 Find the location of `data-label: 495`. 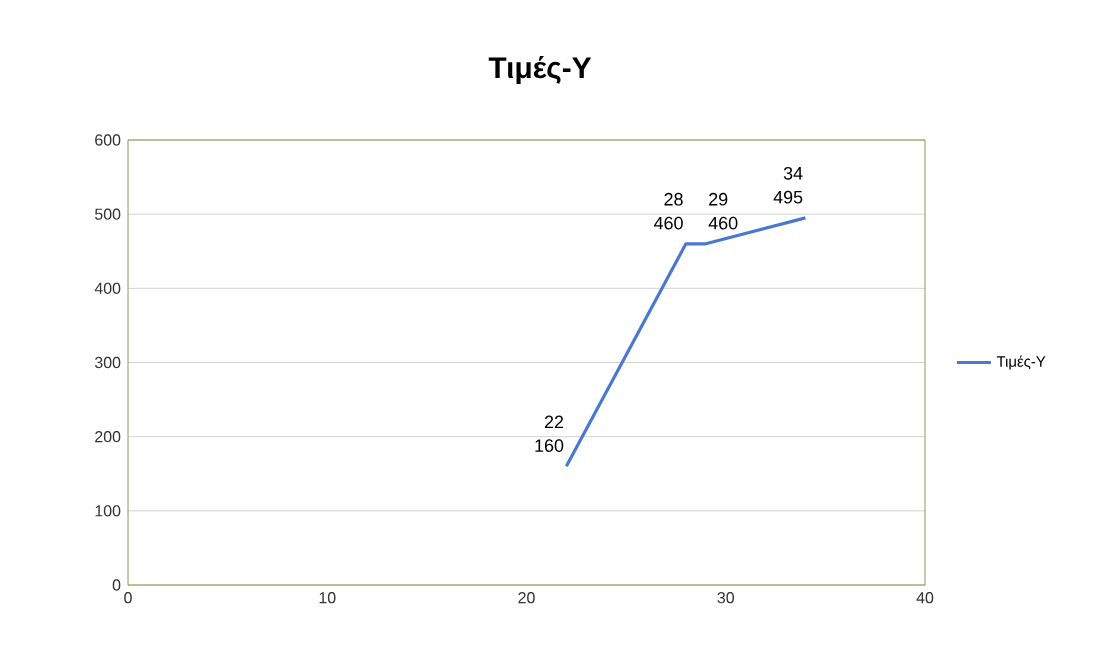

data-label: 495 is located at coordinates (788, 197).